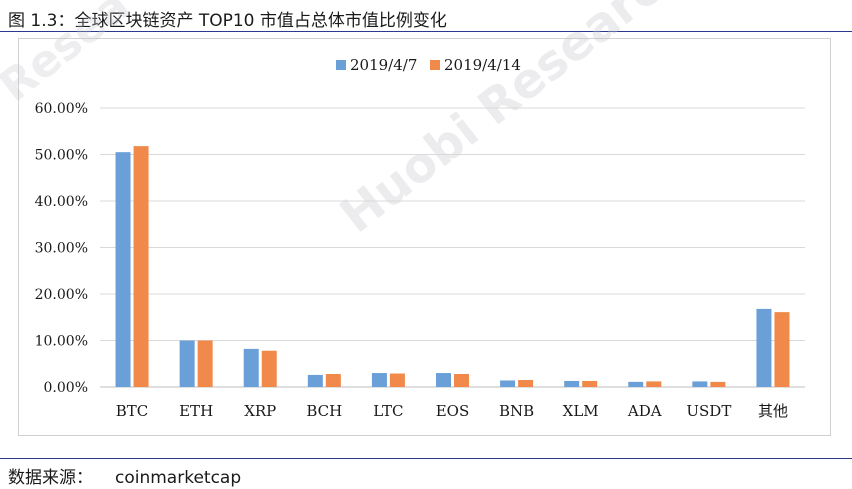 Image resolution: width=852 pixels, height=489 pixels. What do you see at coordinates (61, 156) in the screenshot?
I see `y-tick-label: 50.00%` at bounding box center [61, 156].